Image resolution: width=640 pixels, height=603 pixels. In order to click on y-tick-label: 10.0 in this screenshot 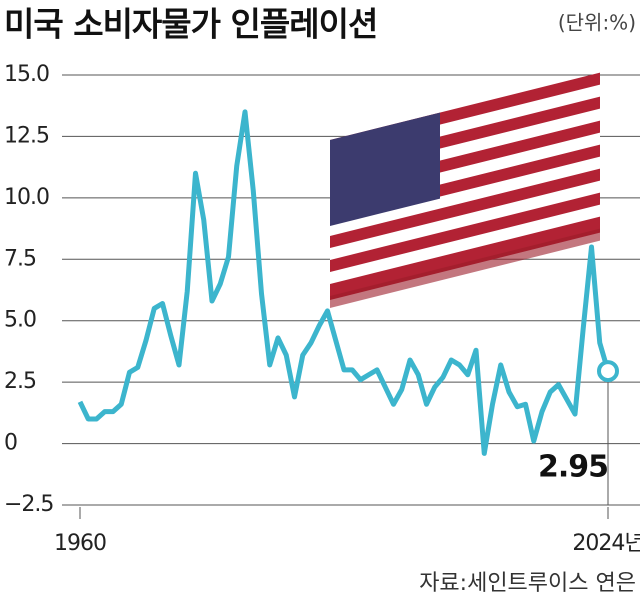, I will do `click(26, 197)`.